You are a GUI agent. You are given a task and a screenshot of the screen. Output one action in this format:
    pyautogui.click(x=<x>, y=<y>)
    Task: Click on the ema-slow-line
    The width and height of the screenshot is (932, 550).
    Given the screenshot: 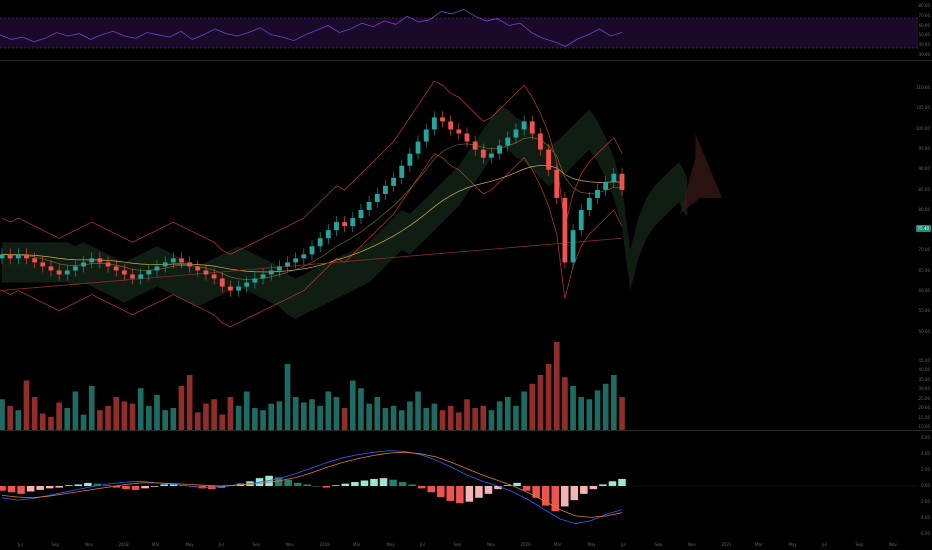 What is the action you would take?
    pyautogui.click(x=312, y=218)
    